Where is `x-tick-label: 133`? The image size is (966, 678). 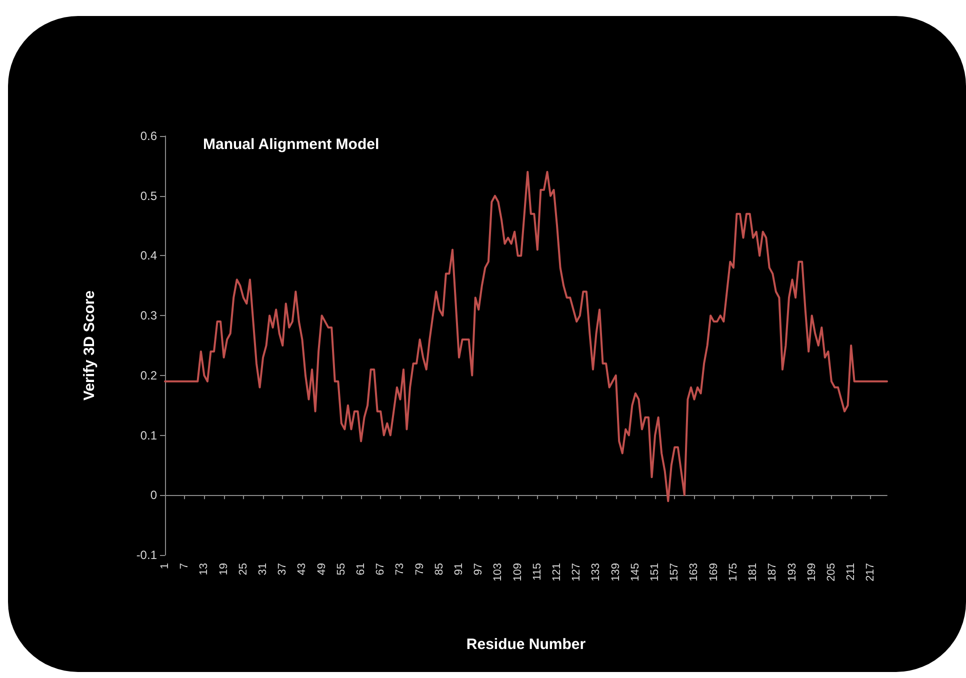 x-tick-label: 133 is located at coordinates (596, 572).